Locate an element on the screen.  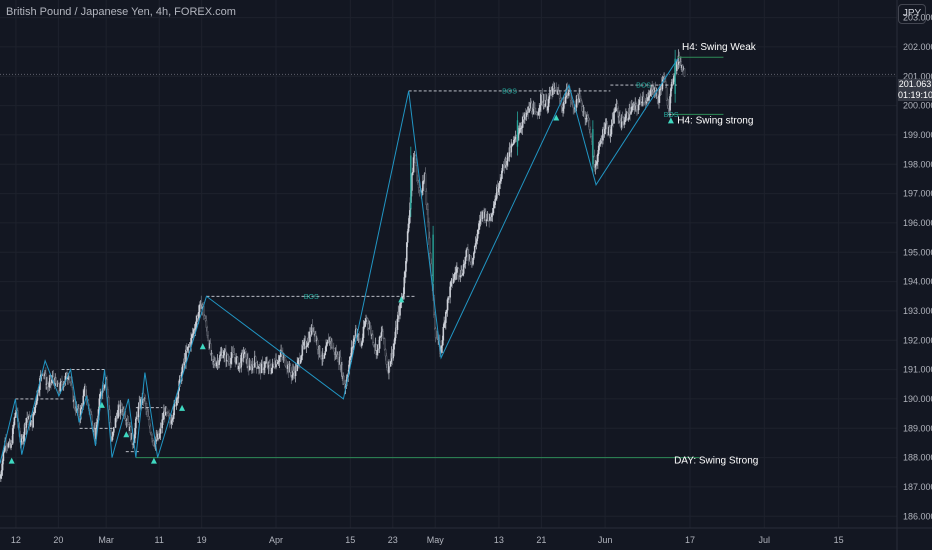
time-tick-label: Jul is located at coordinates (765, 540).